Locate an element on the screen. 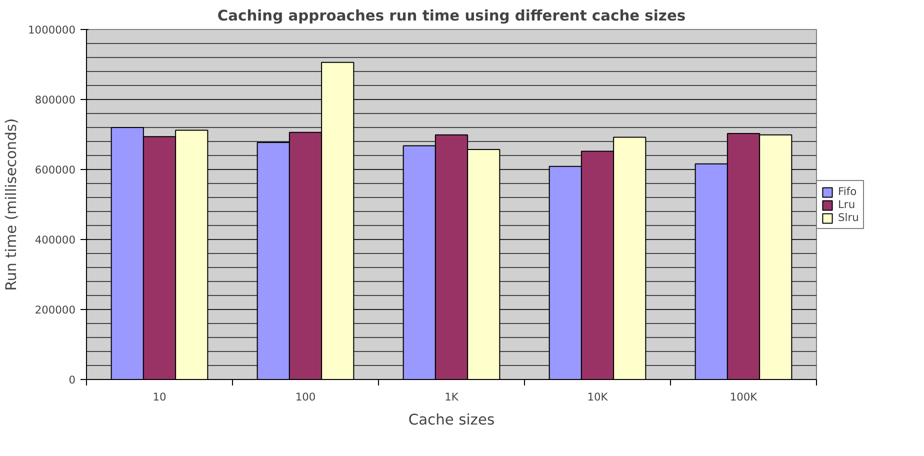 The height and width of the screenshot is (456, 924). y-axis-title: Run time (milliseconds) is located at coordinates (11, 204).